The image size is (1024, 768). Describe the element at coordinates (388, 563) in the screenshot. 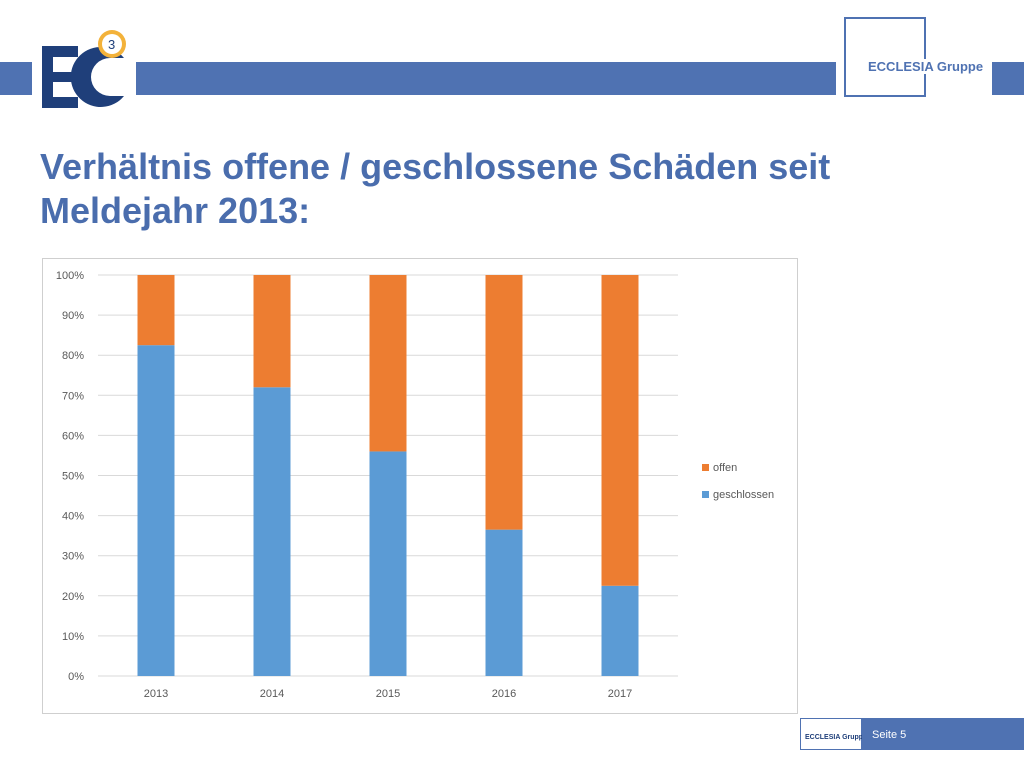

I see `bar-geschlossen-2015` at that location.